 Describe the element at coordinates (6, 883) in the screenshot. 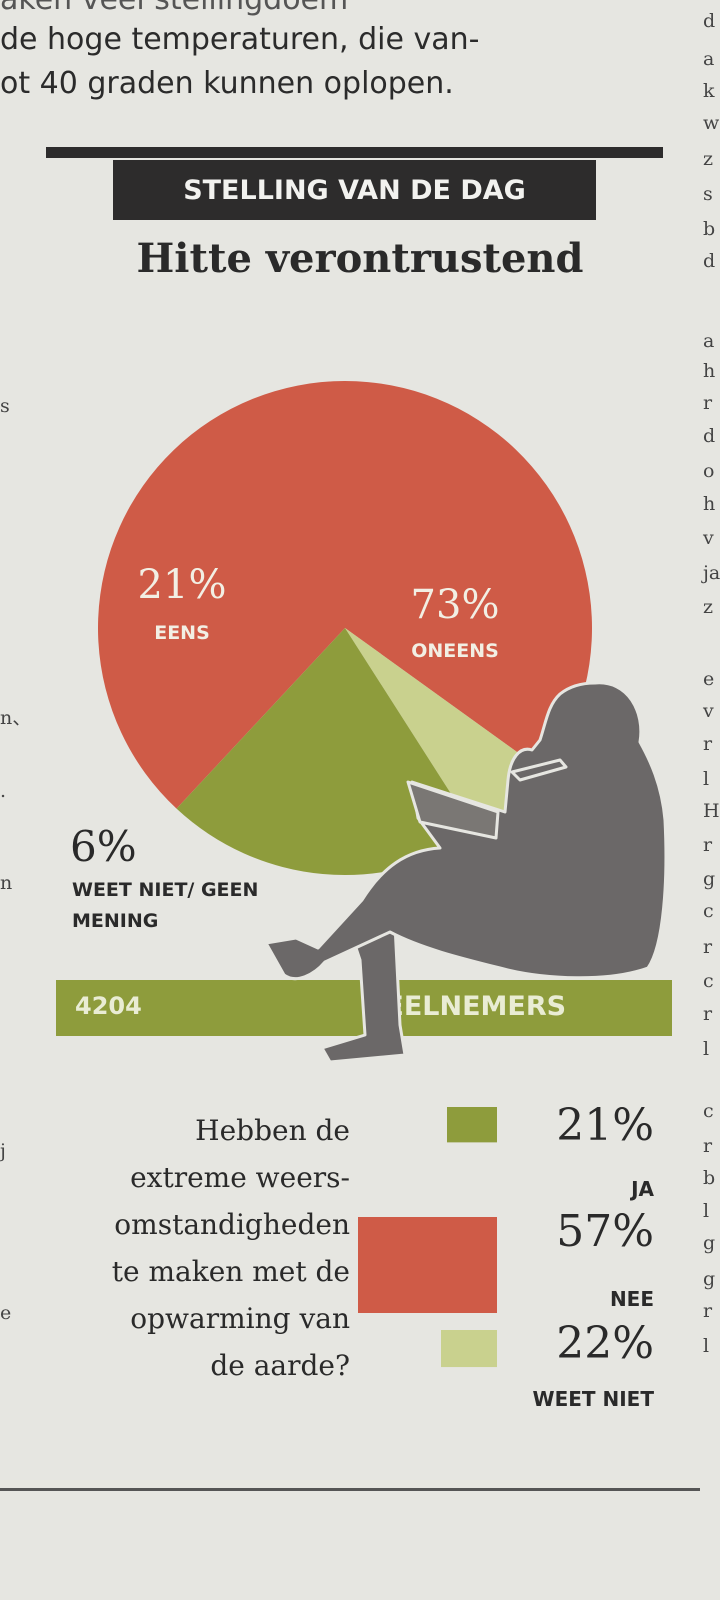

I see `left-column-fragment: n` at that location.